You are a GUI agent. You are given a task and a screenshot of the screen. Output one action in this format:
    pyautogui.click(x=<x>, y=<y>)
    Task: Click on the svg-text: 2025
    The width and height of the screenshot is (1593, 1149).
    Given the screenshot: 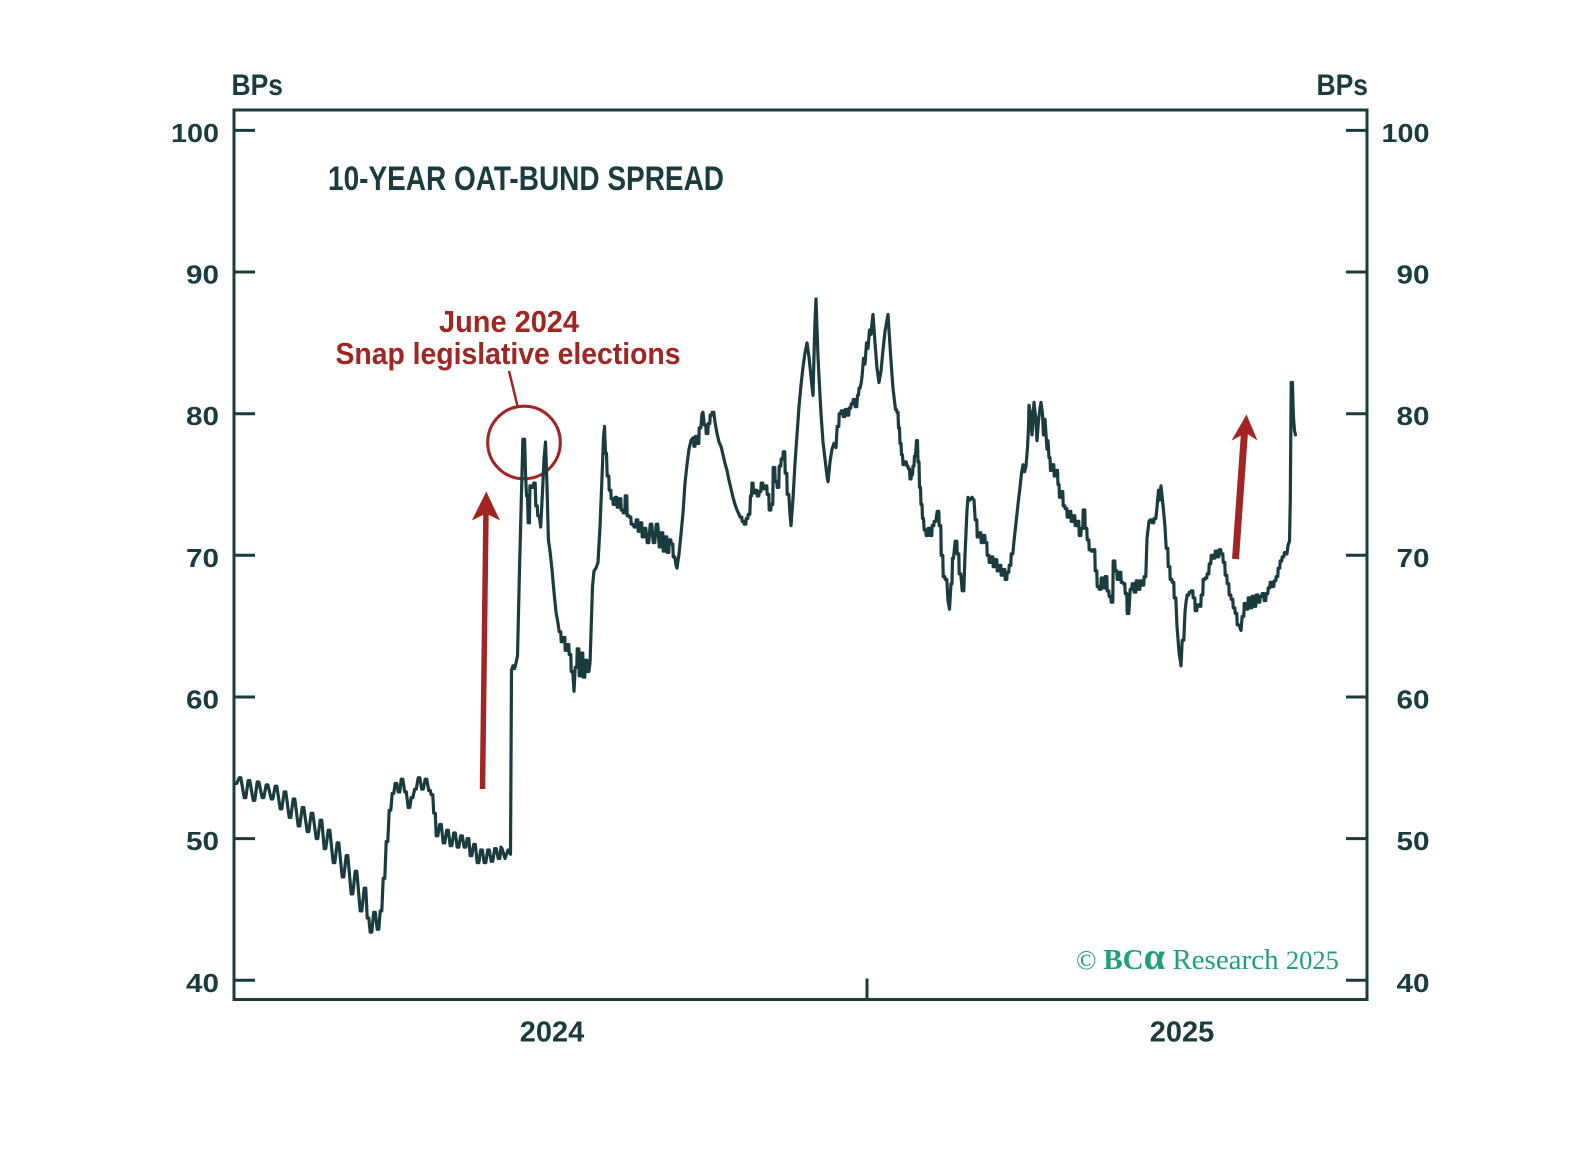 What is the action you would take?
    pyautogui.click(x=1182, y=1033)
    